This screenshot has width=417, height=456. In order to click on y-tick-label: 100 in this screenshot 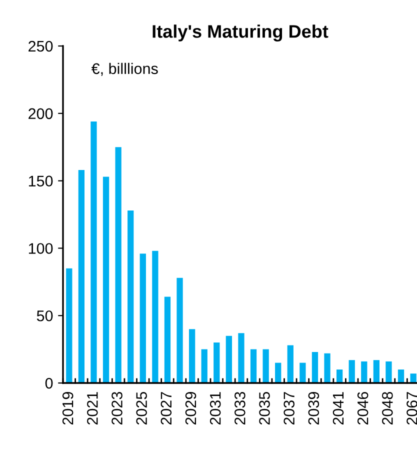, I will do `click(40, 248)`.